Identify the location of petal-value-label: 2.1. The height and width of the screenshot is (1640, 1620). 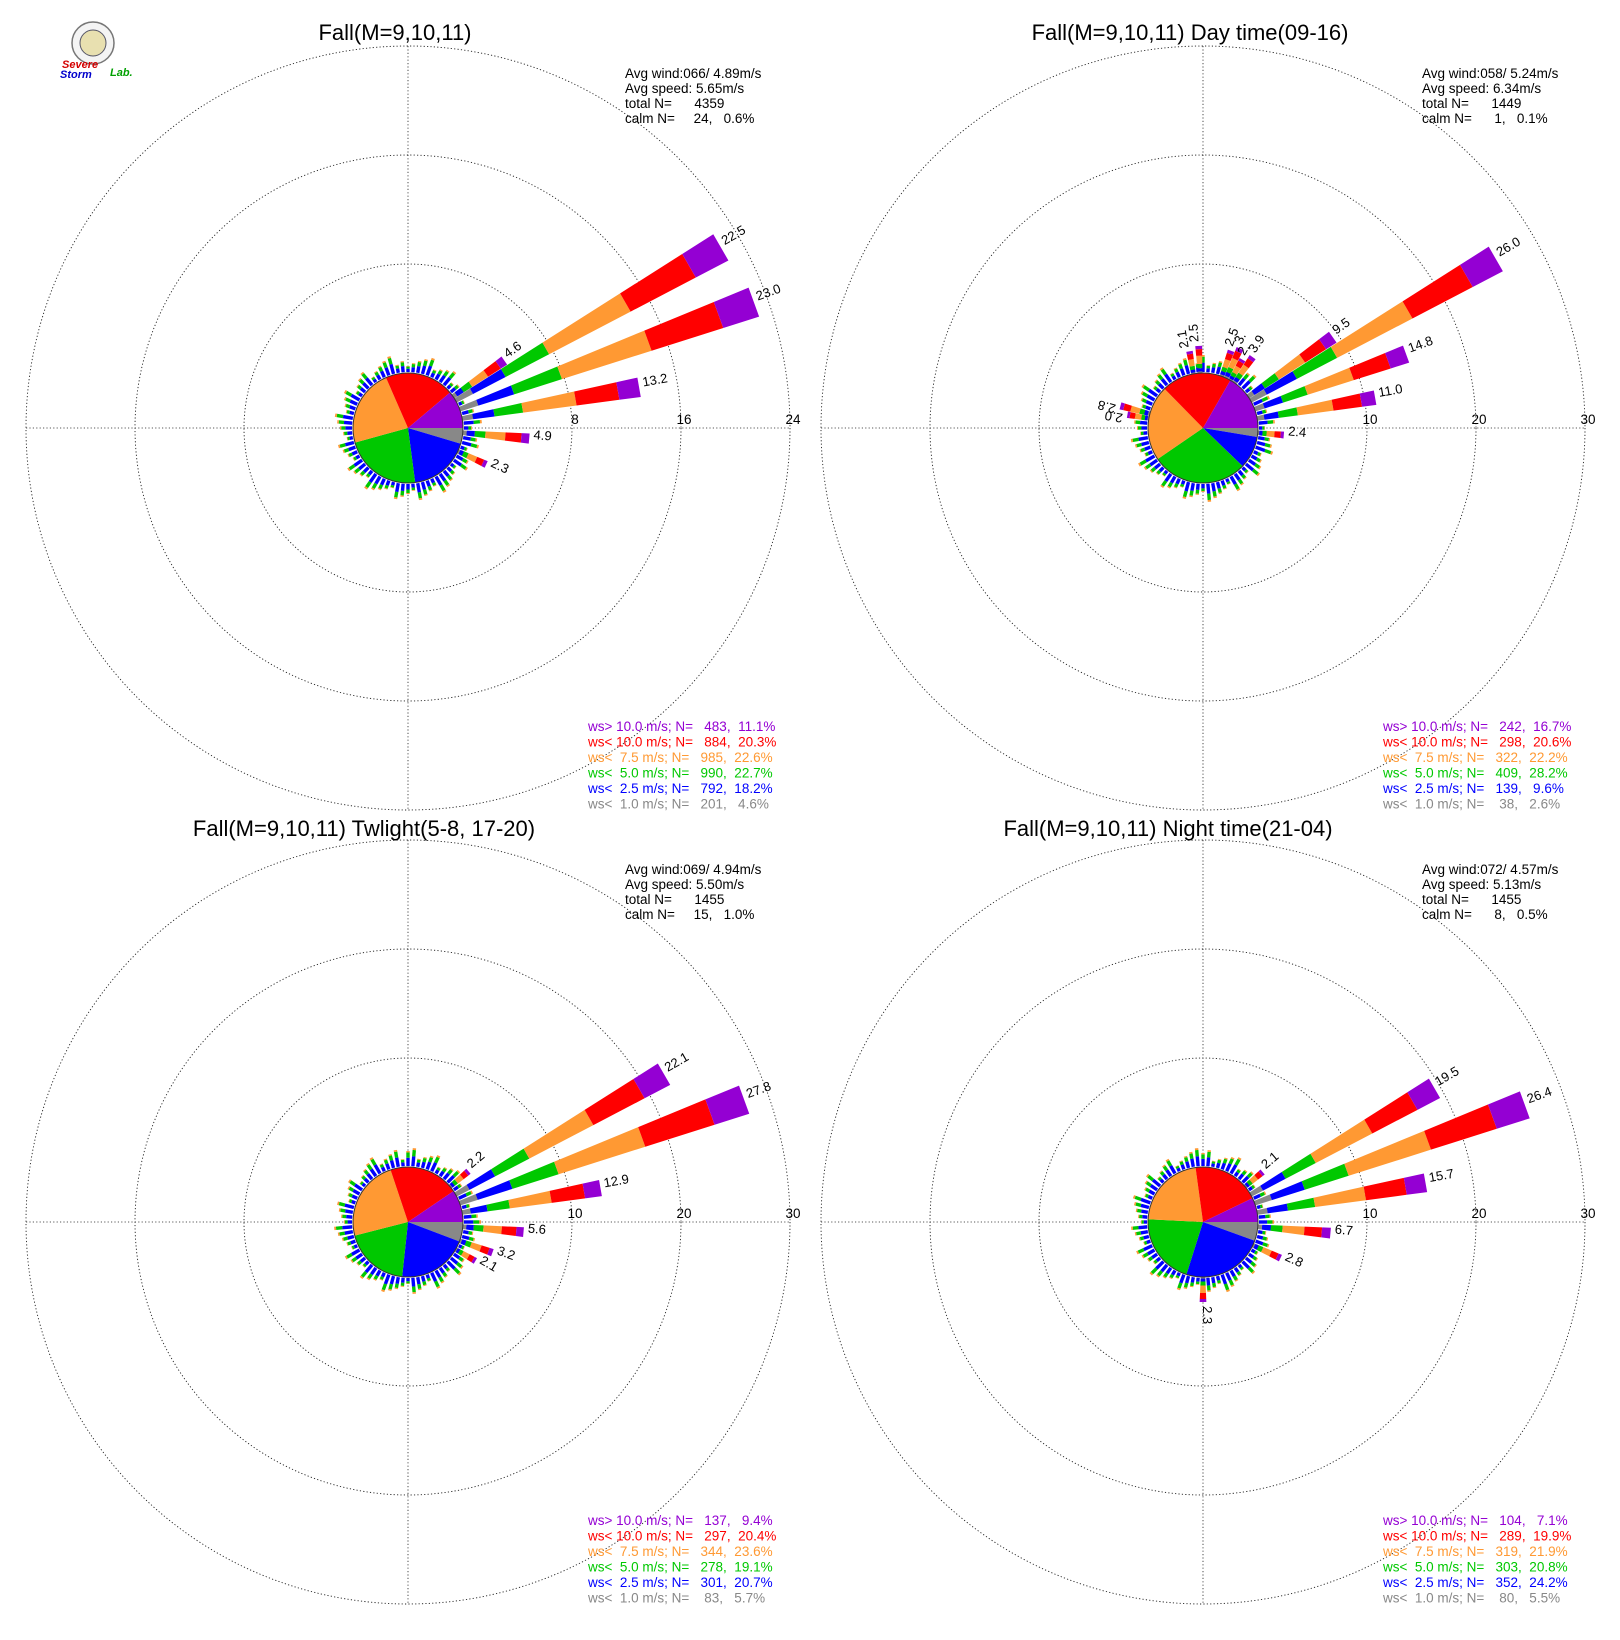
(1269, 1160).